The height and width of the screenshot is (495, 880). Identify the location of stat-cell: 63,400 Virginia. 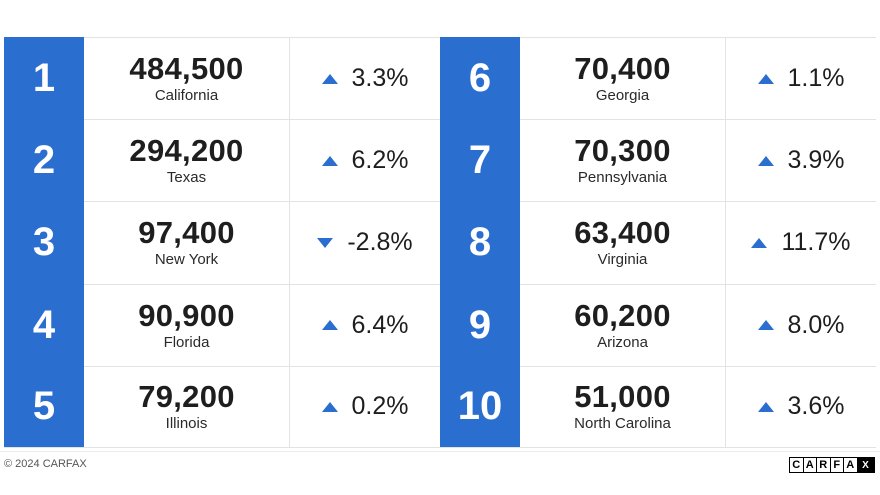
(623, 243).